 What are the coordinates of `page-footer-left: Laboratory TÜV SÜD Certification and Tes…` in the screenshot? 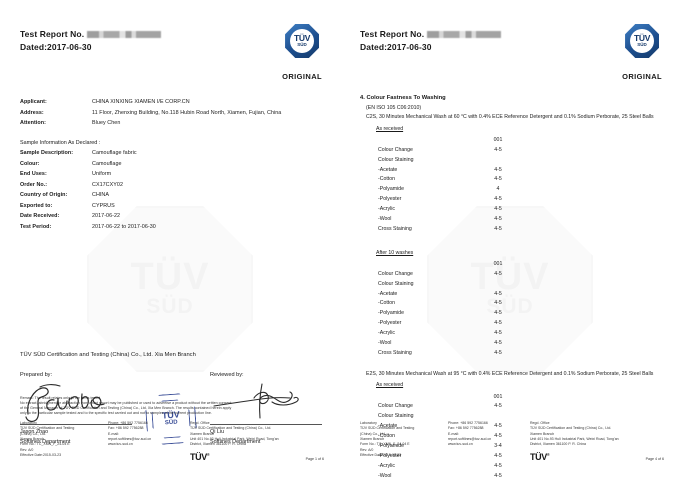 It's located at (172, 441).